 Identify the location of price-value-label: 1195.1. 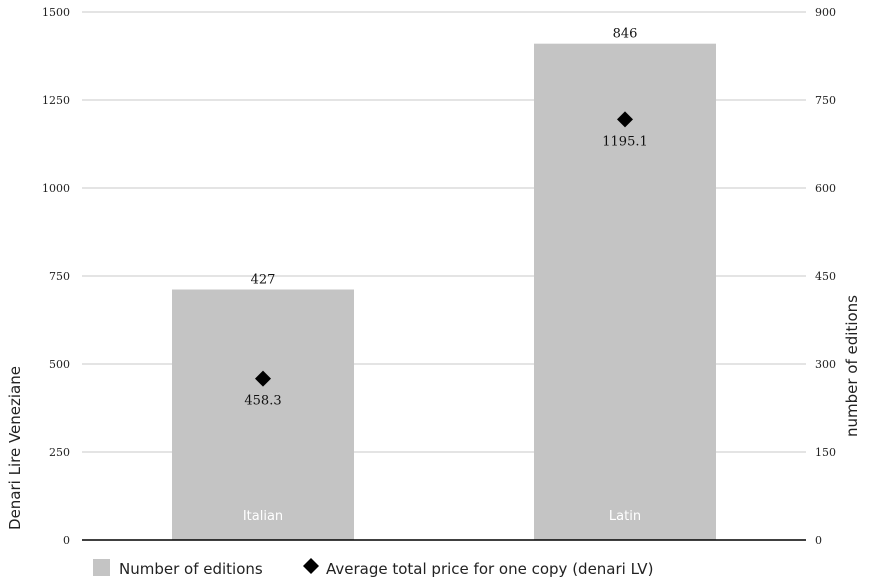
(625, 141).